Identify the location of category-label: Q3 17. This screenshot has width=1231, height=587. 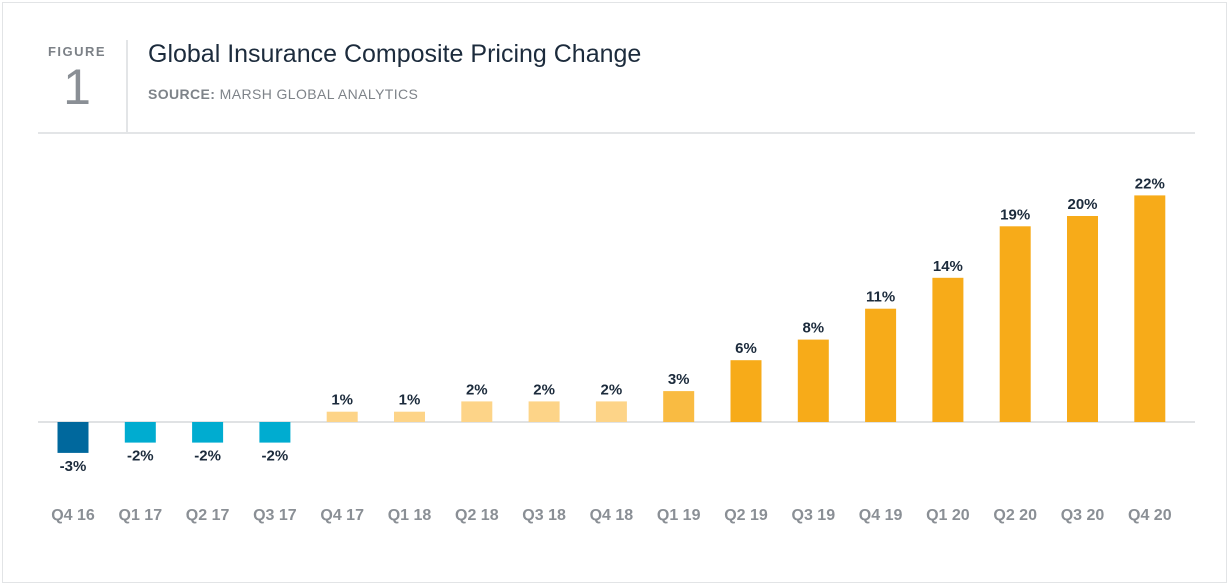
(275, 515).